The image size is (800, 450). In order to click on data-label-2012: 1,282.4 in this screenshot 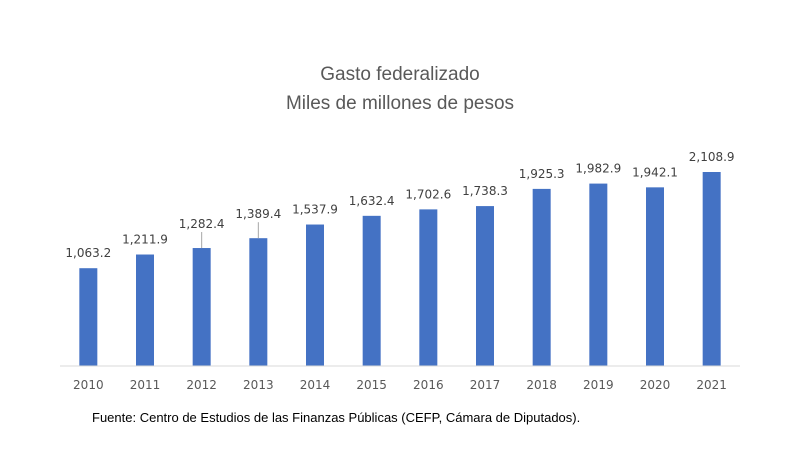, I will do `click(202, 224)`.